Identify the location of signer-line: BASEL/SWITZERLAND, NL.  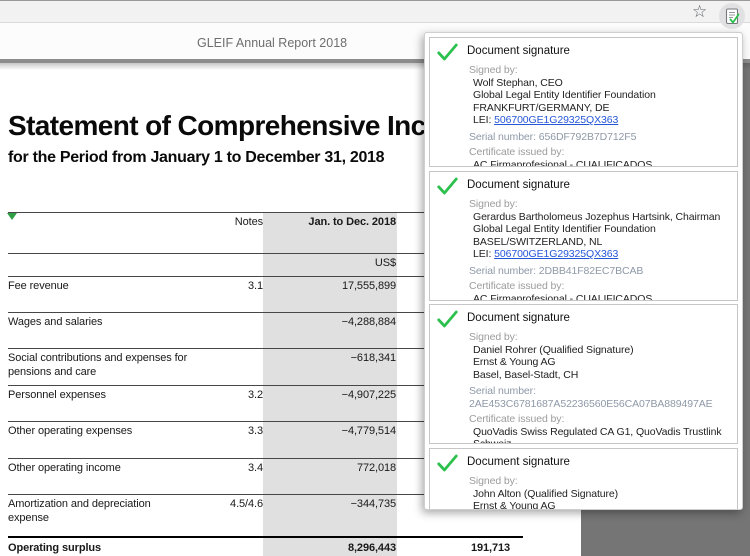
(538, 241).